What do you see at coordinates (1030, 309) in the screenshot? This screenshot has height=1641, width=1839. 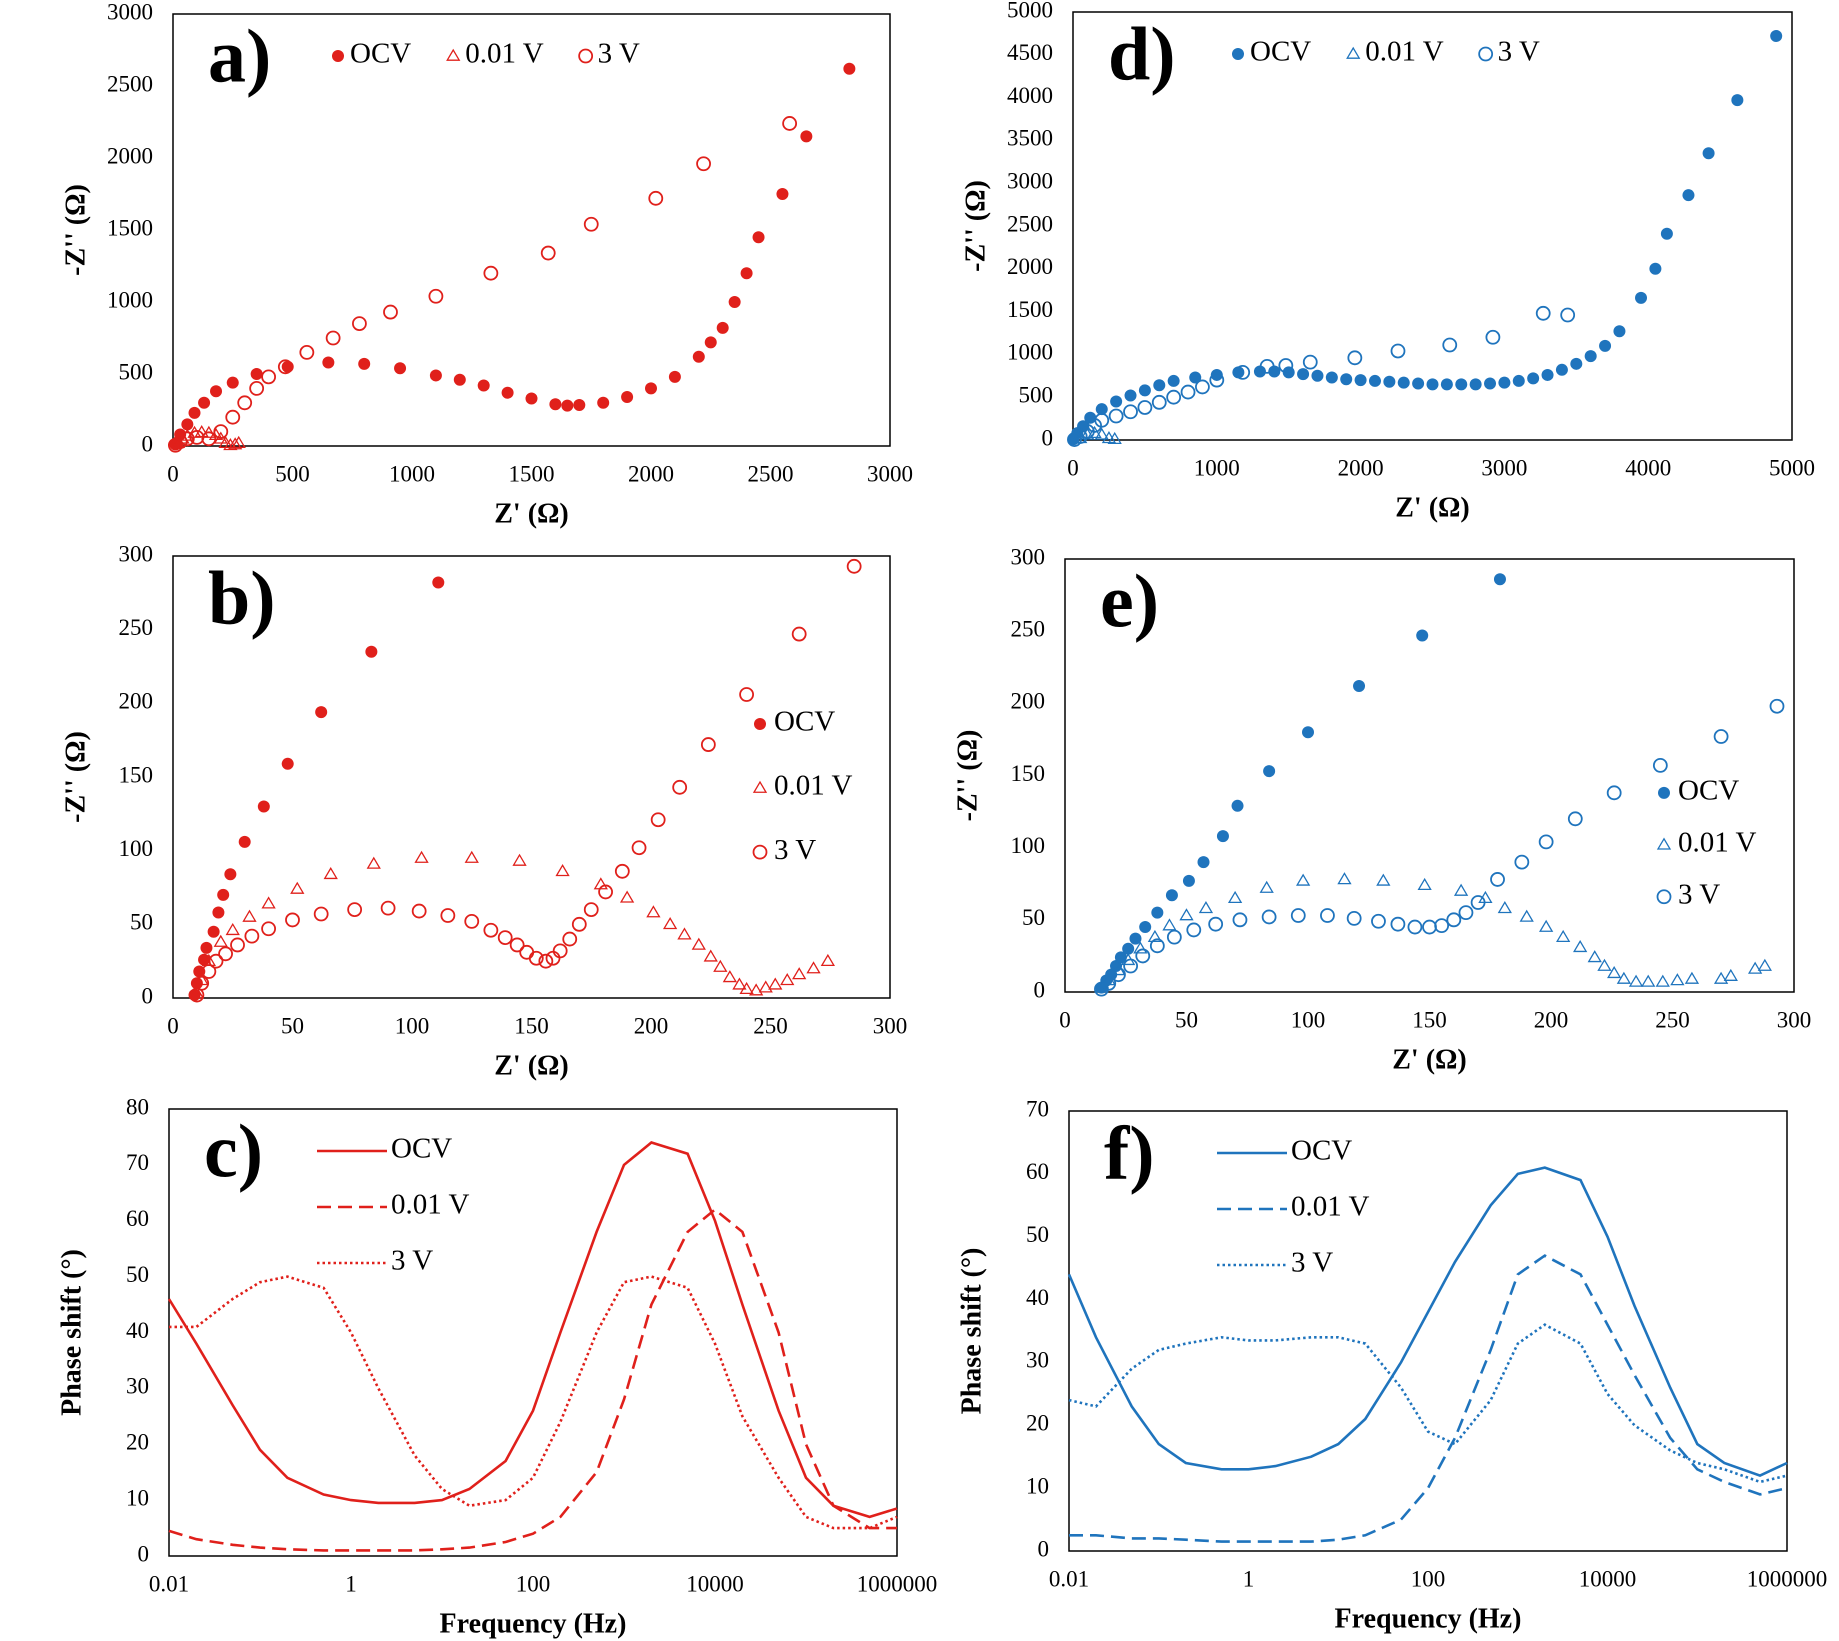 I see `y-tick-label: 1500` at bounding box center [1030, 309].